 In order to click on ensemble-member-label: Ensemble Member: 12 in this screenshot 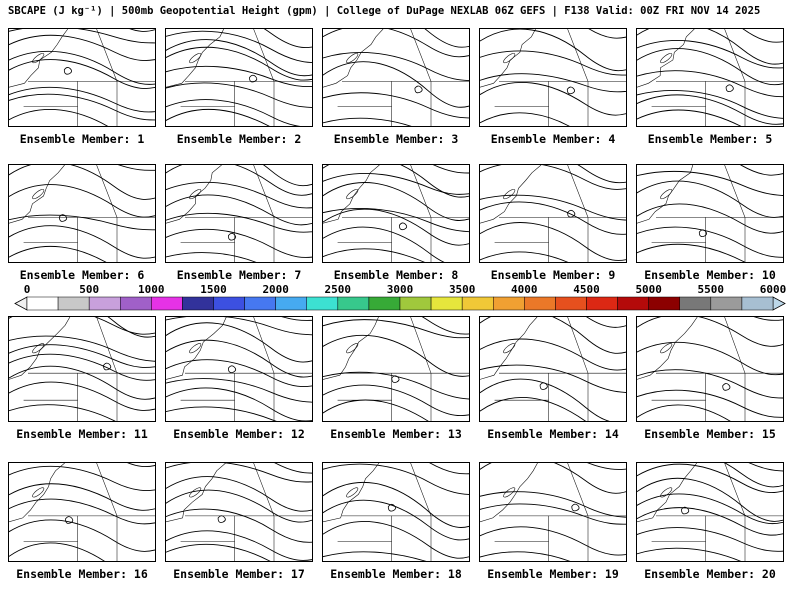, I will do `click(239, 434)`.